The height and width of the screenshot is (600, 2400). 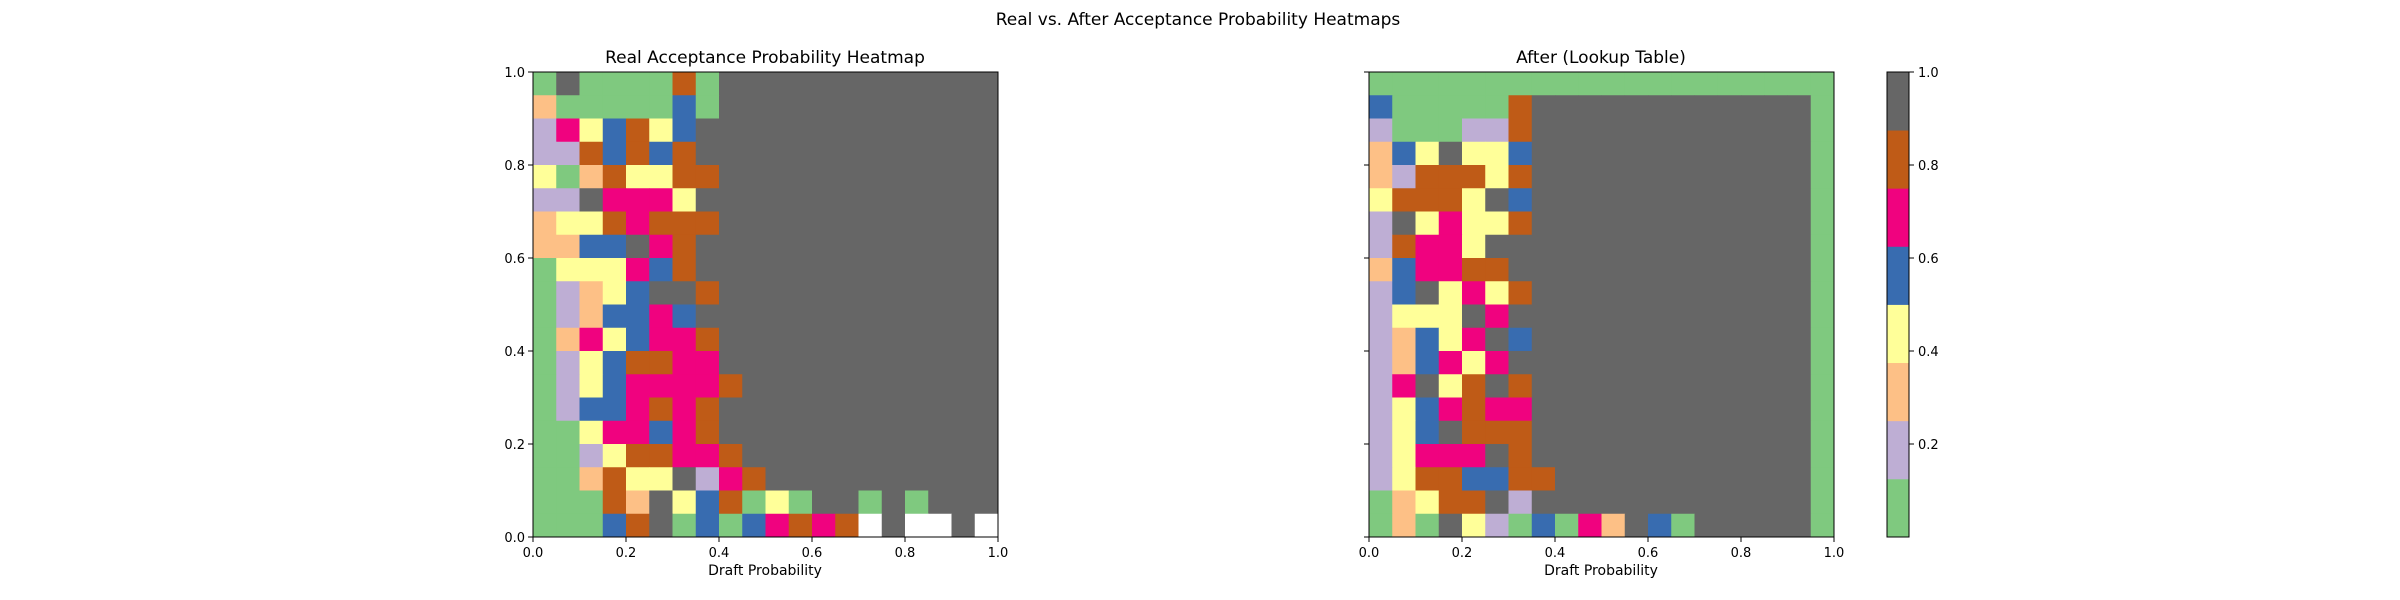 What do you see at coordinates (1928, 166) in the screenshot?
I see `colorbar-tick-label: 0.8` at bounding box center [1928, 166].